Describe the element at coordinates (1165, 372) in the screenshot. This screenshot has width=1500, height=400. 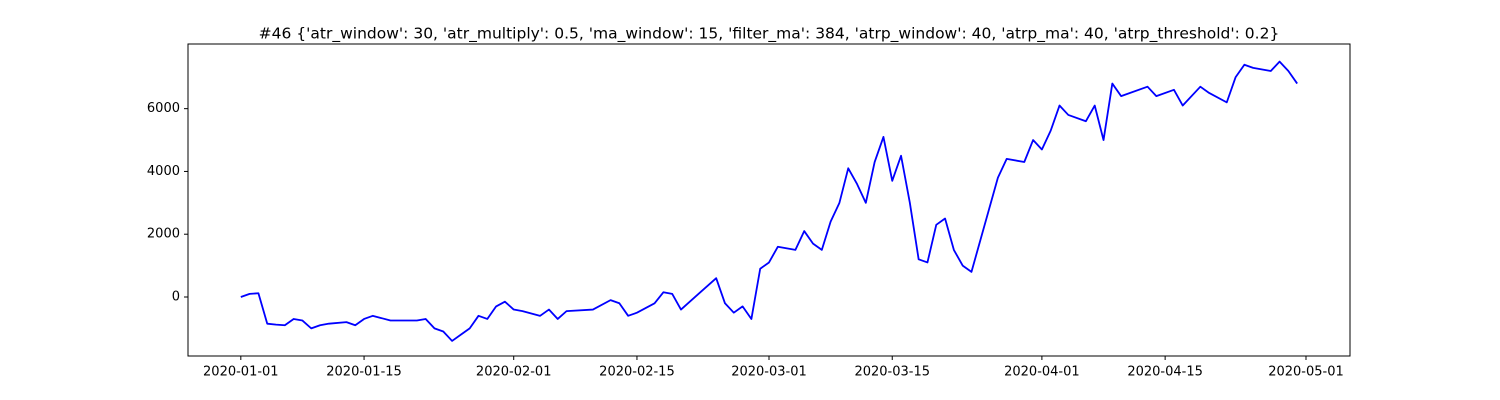
I see `x-tick-label: 2020-04-15` at that location.